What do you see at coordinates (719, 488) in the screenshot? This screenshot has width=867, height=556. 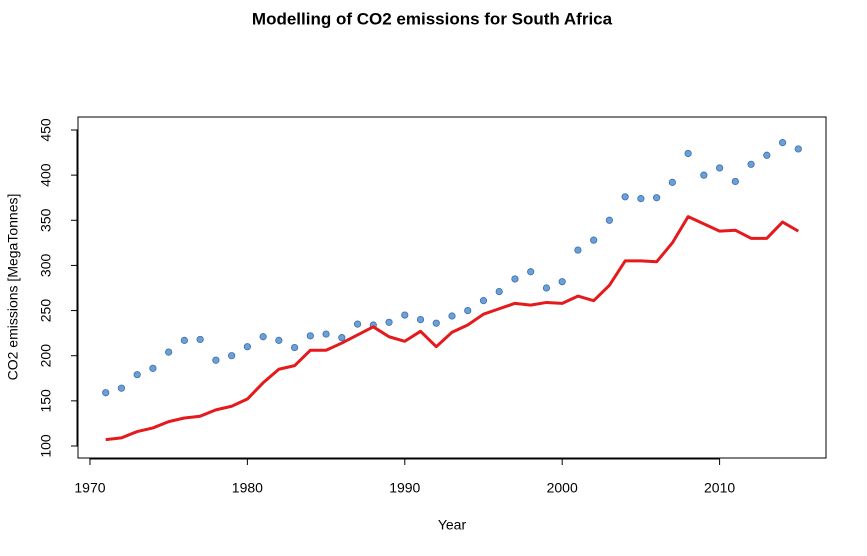 I see `x-tick-label: 2010` at bounding box center [719, 488].